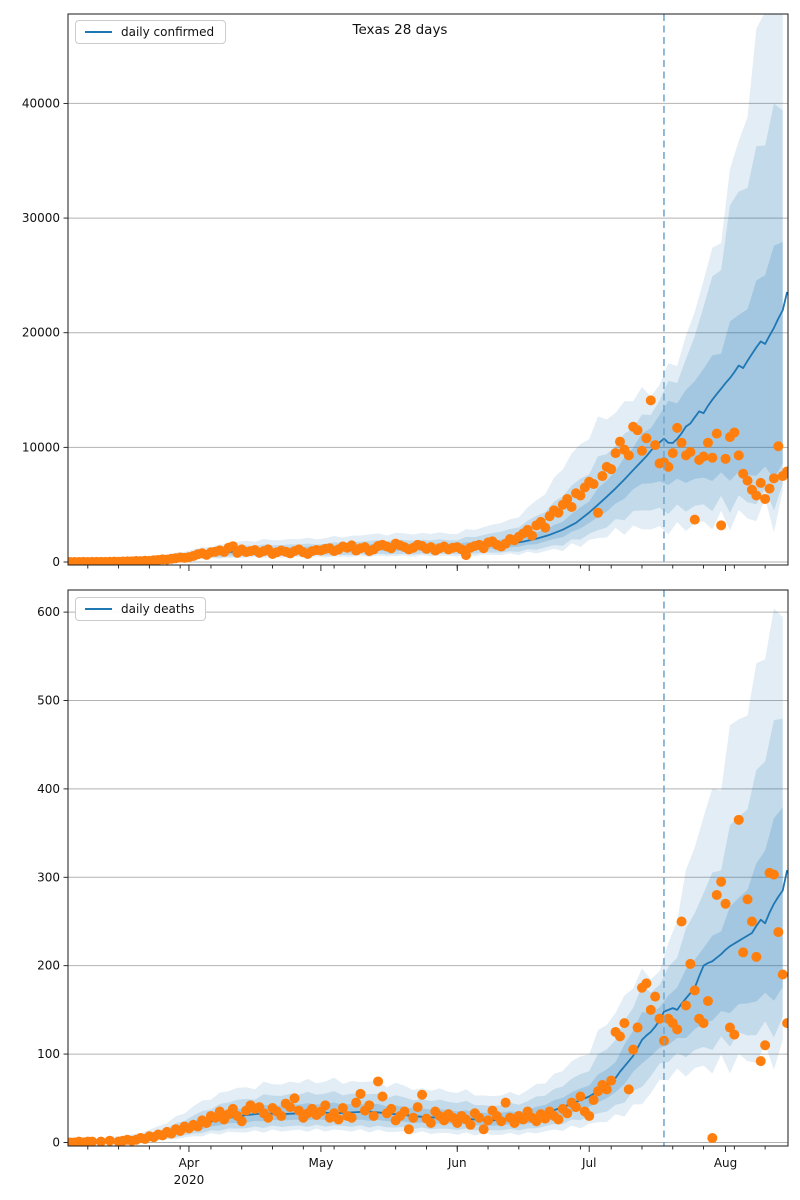  What do you see at coordinates (456, 1171) in the screenshot?
I see `x-tick-labels: Apr 2020 May Jun Jul Aug` at bounding box center [456, 1171].